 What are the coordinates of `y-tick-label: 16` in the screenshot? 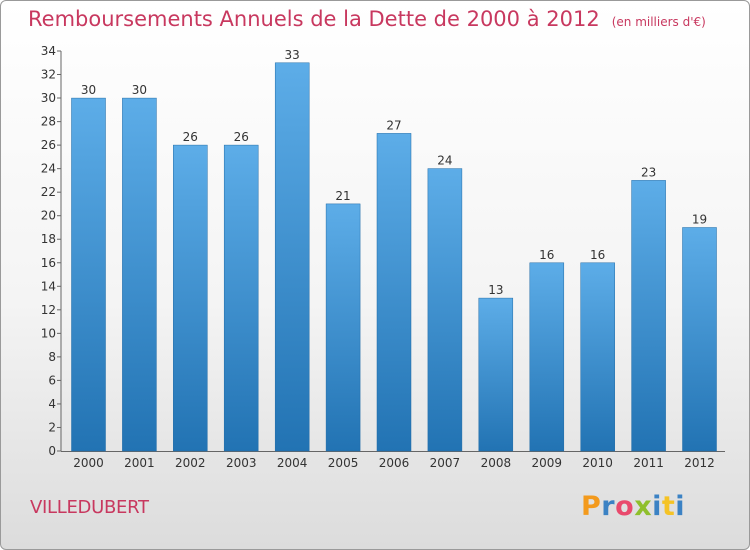 It's located at (48, 263).